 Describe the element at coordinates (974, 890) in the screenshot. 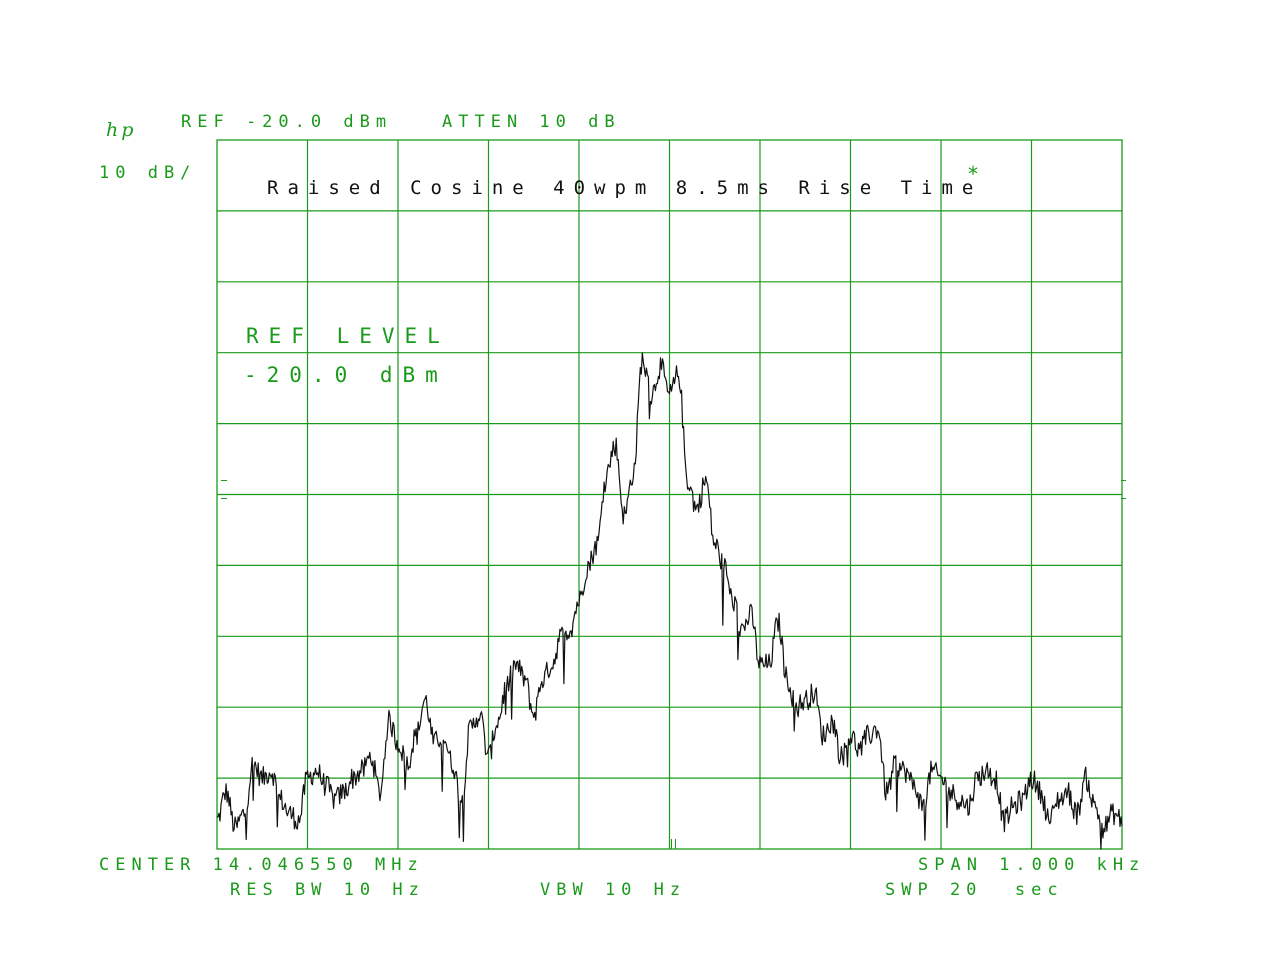

I see `sweep-readout: SWP 20 sec` at that location.